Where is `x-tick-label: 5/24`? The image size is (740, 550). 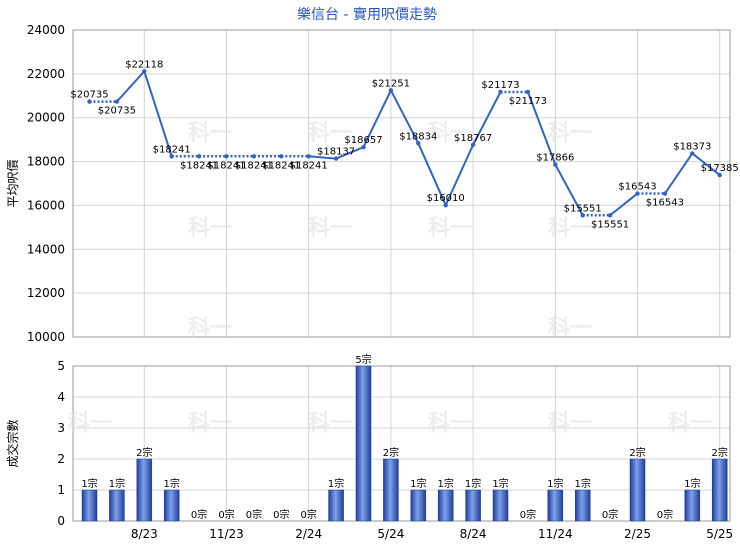
x-tick-label: 5/24 is located at coordinates (390, 534).